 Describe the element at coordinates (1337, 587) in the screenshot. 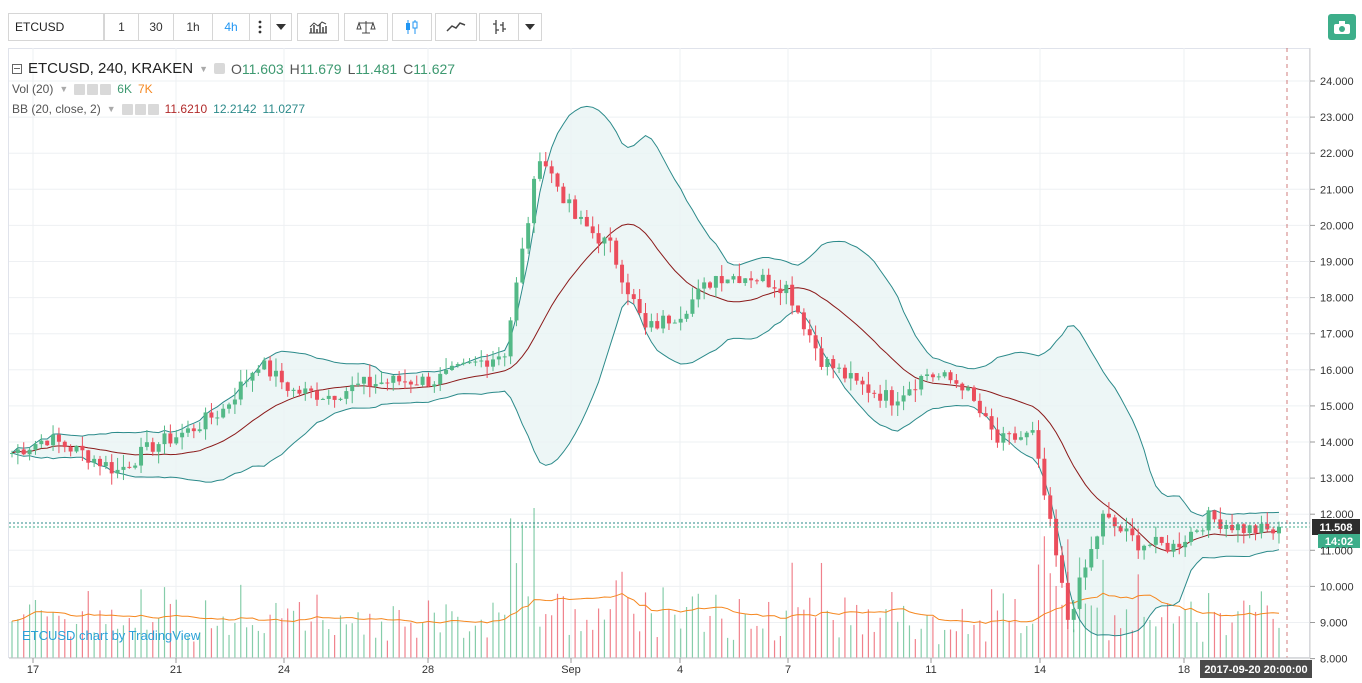

I see `price-tick-label: 10.000` at that location.